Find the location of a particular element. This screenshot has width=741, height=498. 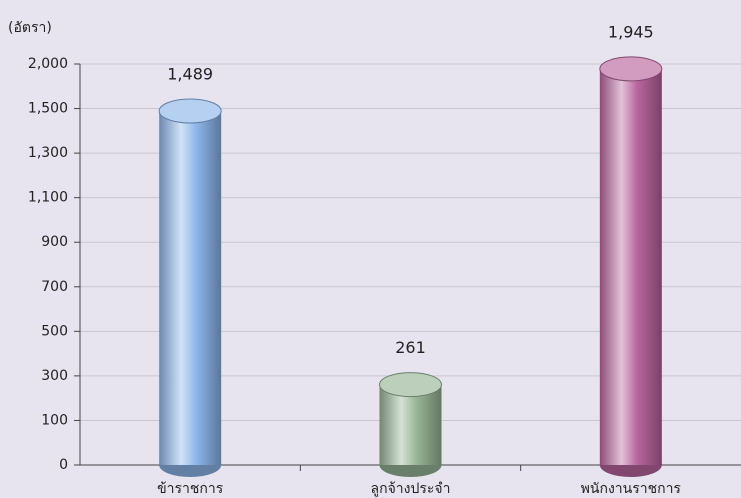

y-tick-label: 500 is located at coordinates (54, 331).